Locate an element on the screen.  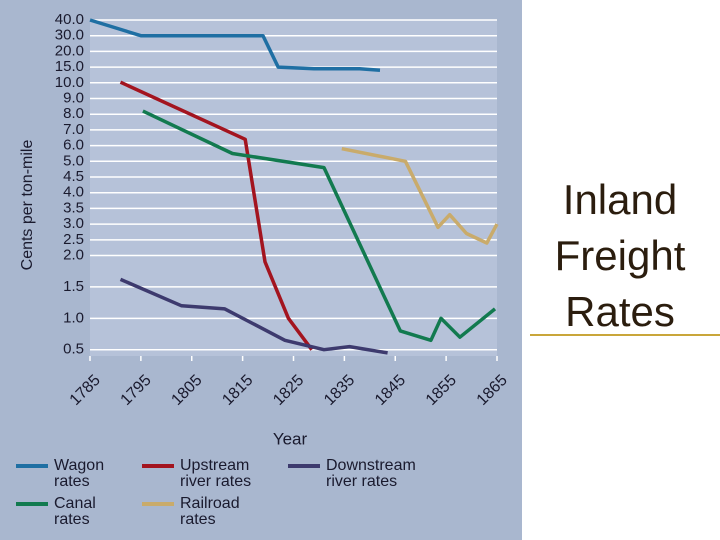
y-tick-label: 30.0 is located at coordinates (69, 35).